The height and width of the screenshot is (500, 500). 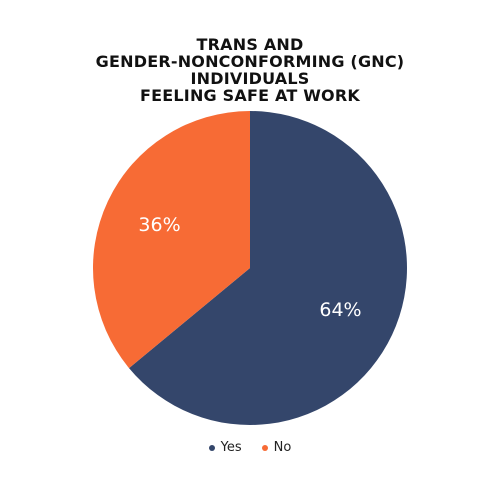 What do you see at coordinates (250, 61) in the screenshot?
I see `chart-title-line-2: GENDER-NONCONFORMING (GNC)` at bounding box center [250, 61].